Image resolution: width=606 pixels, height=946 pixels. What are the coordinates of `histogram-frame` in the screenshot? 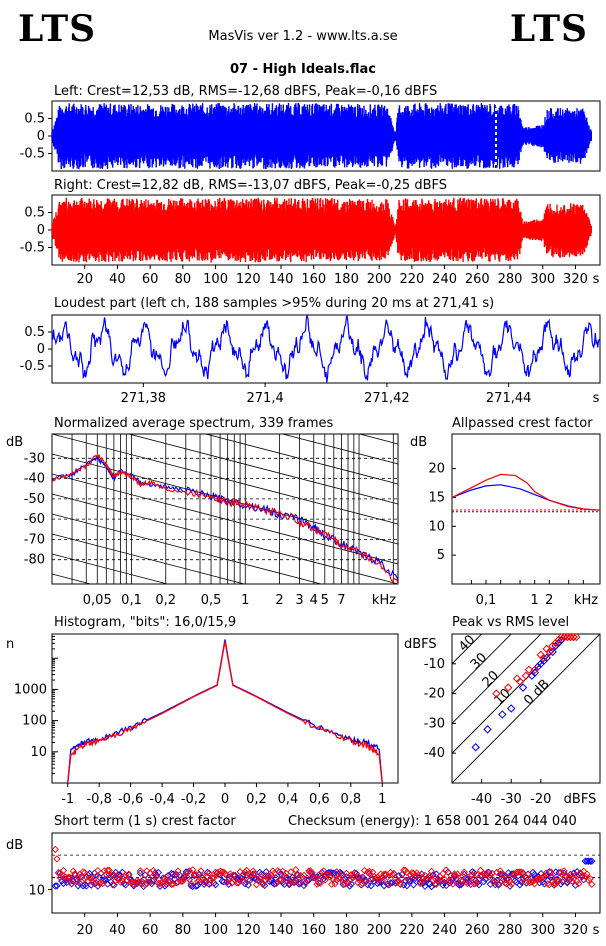 It's located at (225, 708).